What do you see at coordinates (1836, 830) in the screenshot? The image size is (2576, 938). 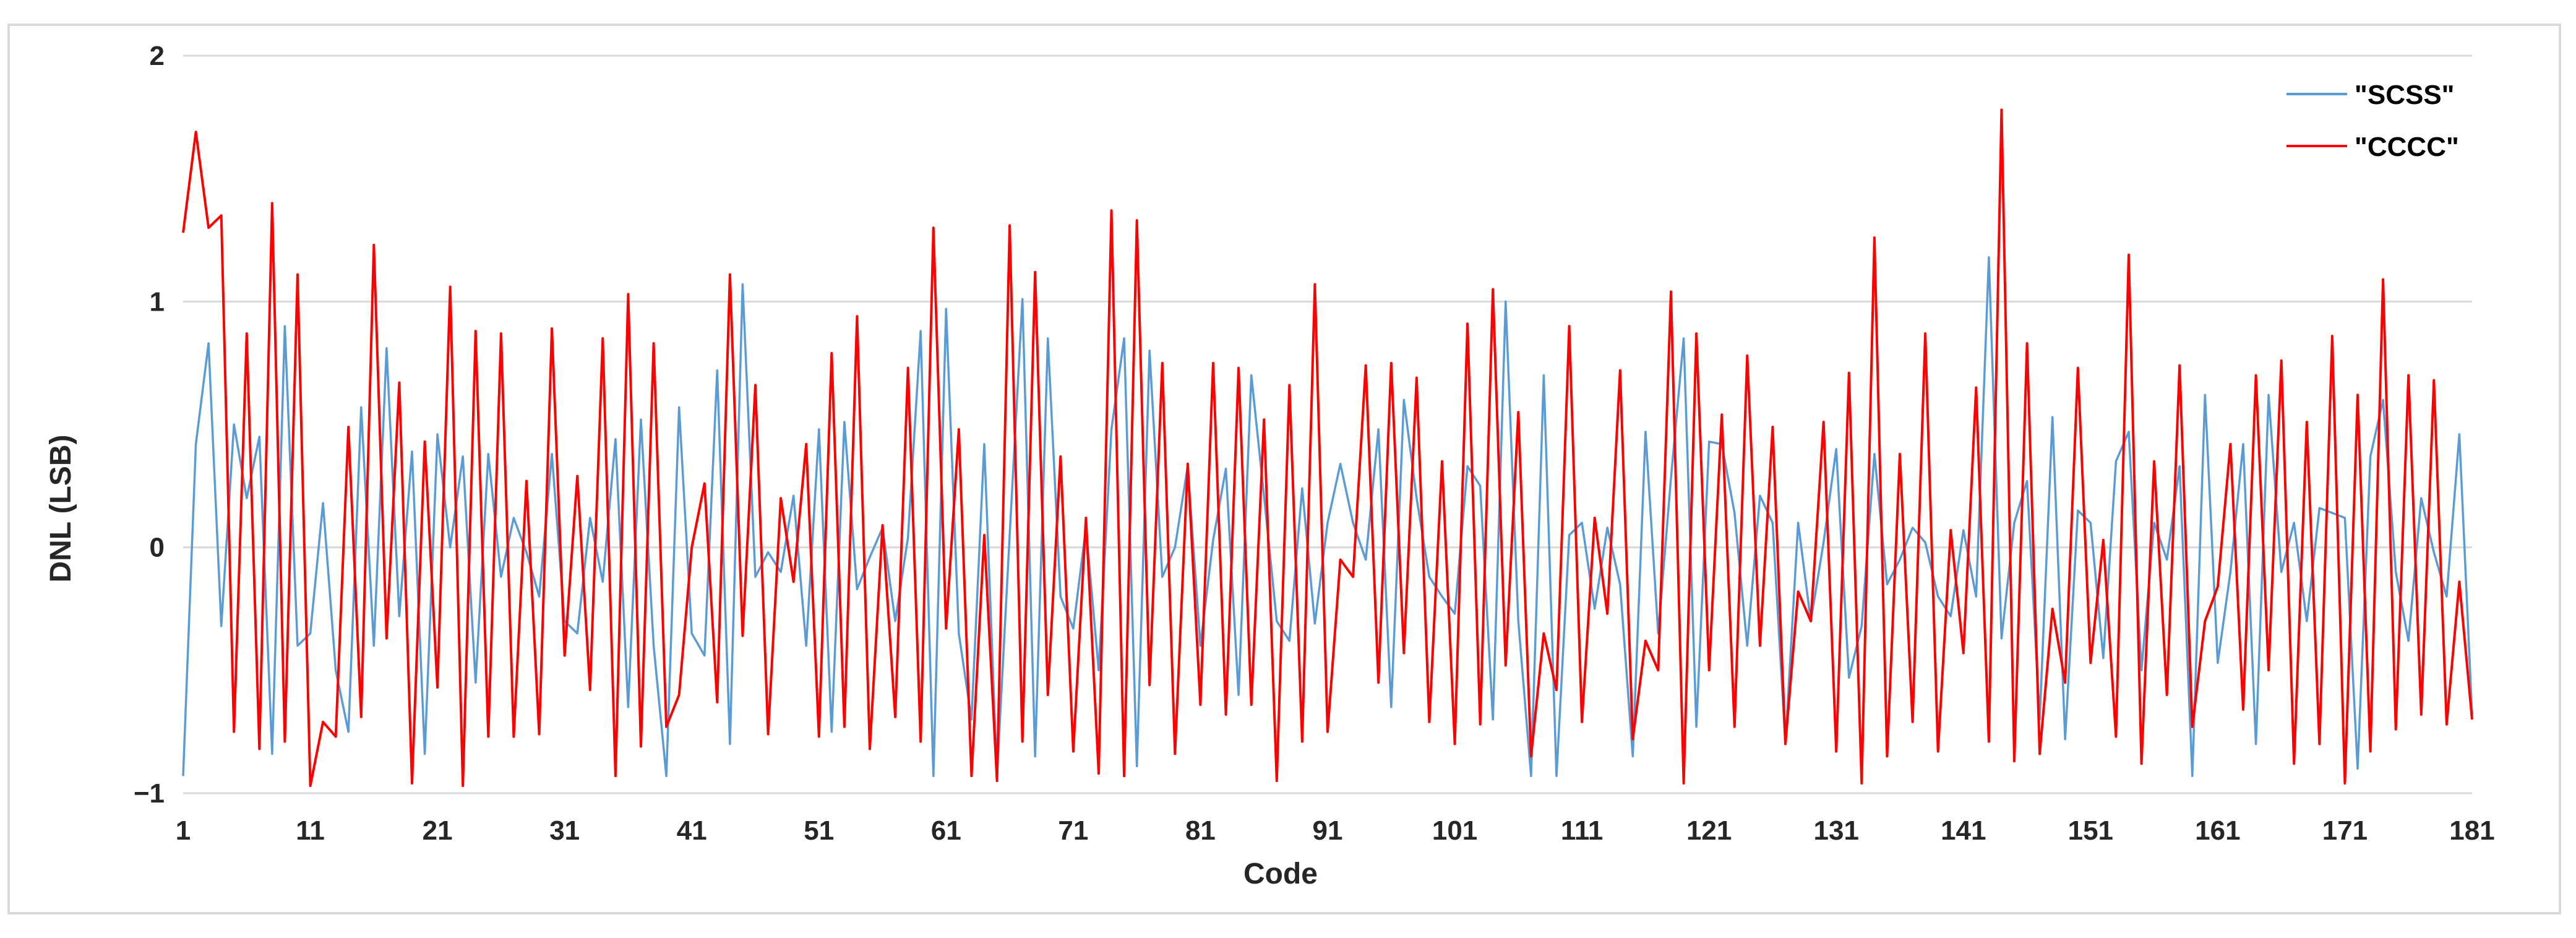 I see `x-tick-label-13: 131` at bounding box center [1836, 830].